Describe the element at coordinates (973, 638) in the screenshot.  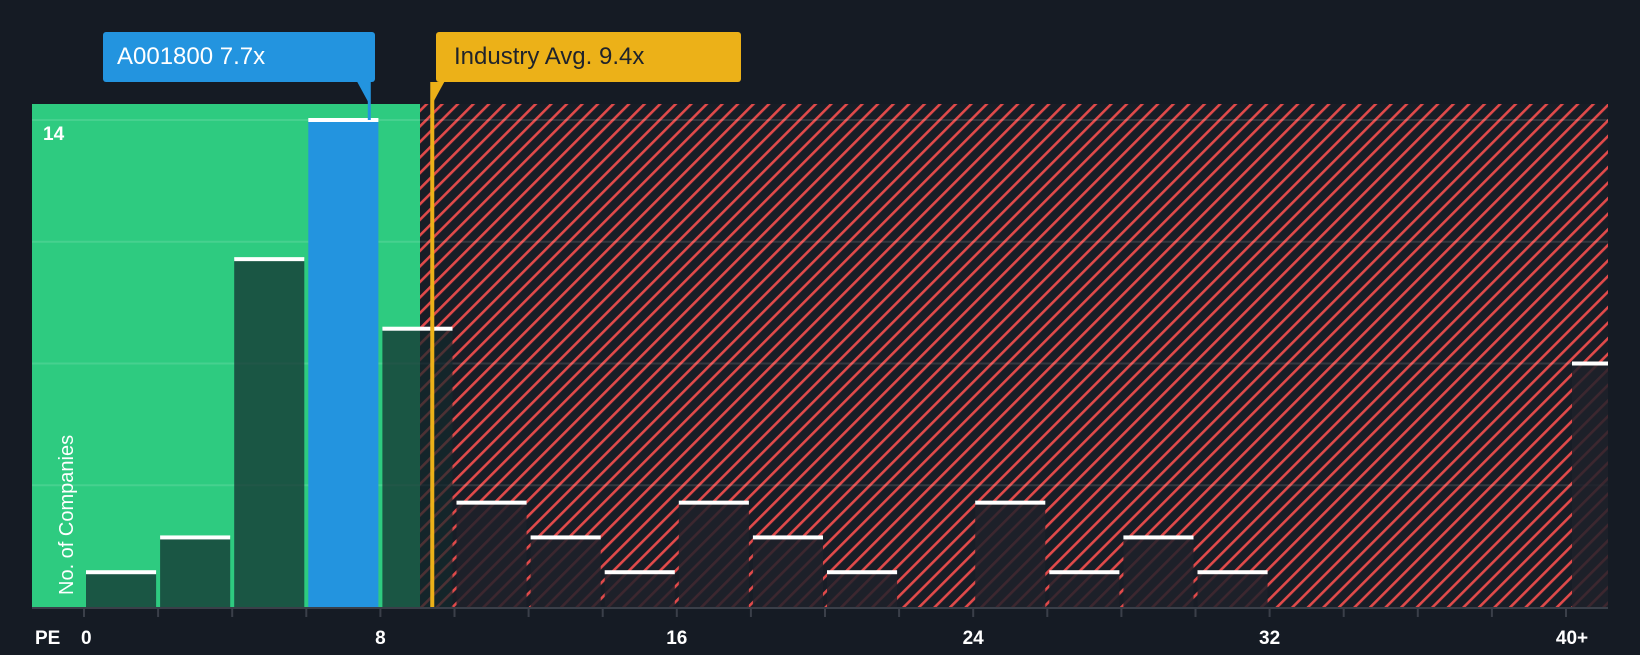
I see `x-tick-label: 24` at that location.